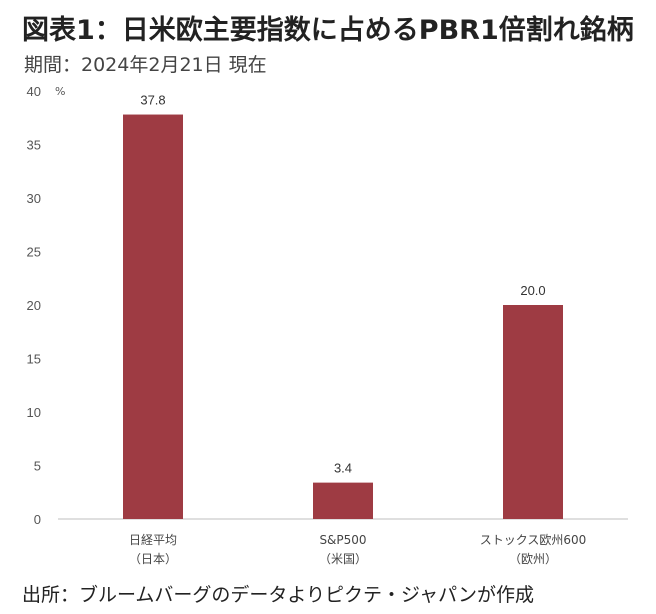 Image resolution: width=656 pixels, height=614 pixels. I want to click on x-category-label: S&P500, so click(342, 540).